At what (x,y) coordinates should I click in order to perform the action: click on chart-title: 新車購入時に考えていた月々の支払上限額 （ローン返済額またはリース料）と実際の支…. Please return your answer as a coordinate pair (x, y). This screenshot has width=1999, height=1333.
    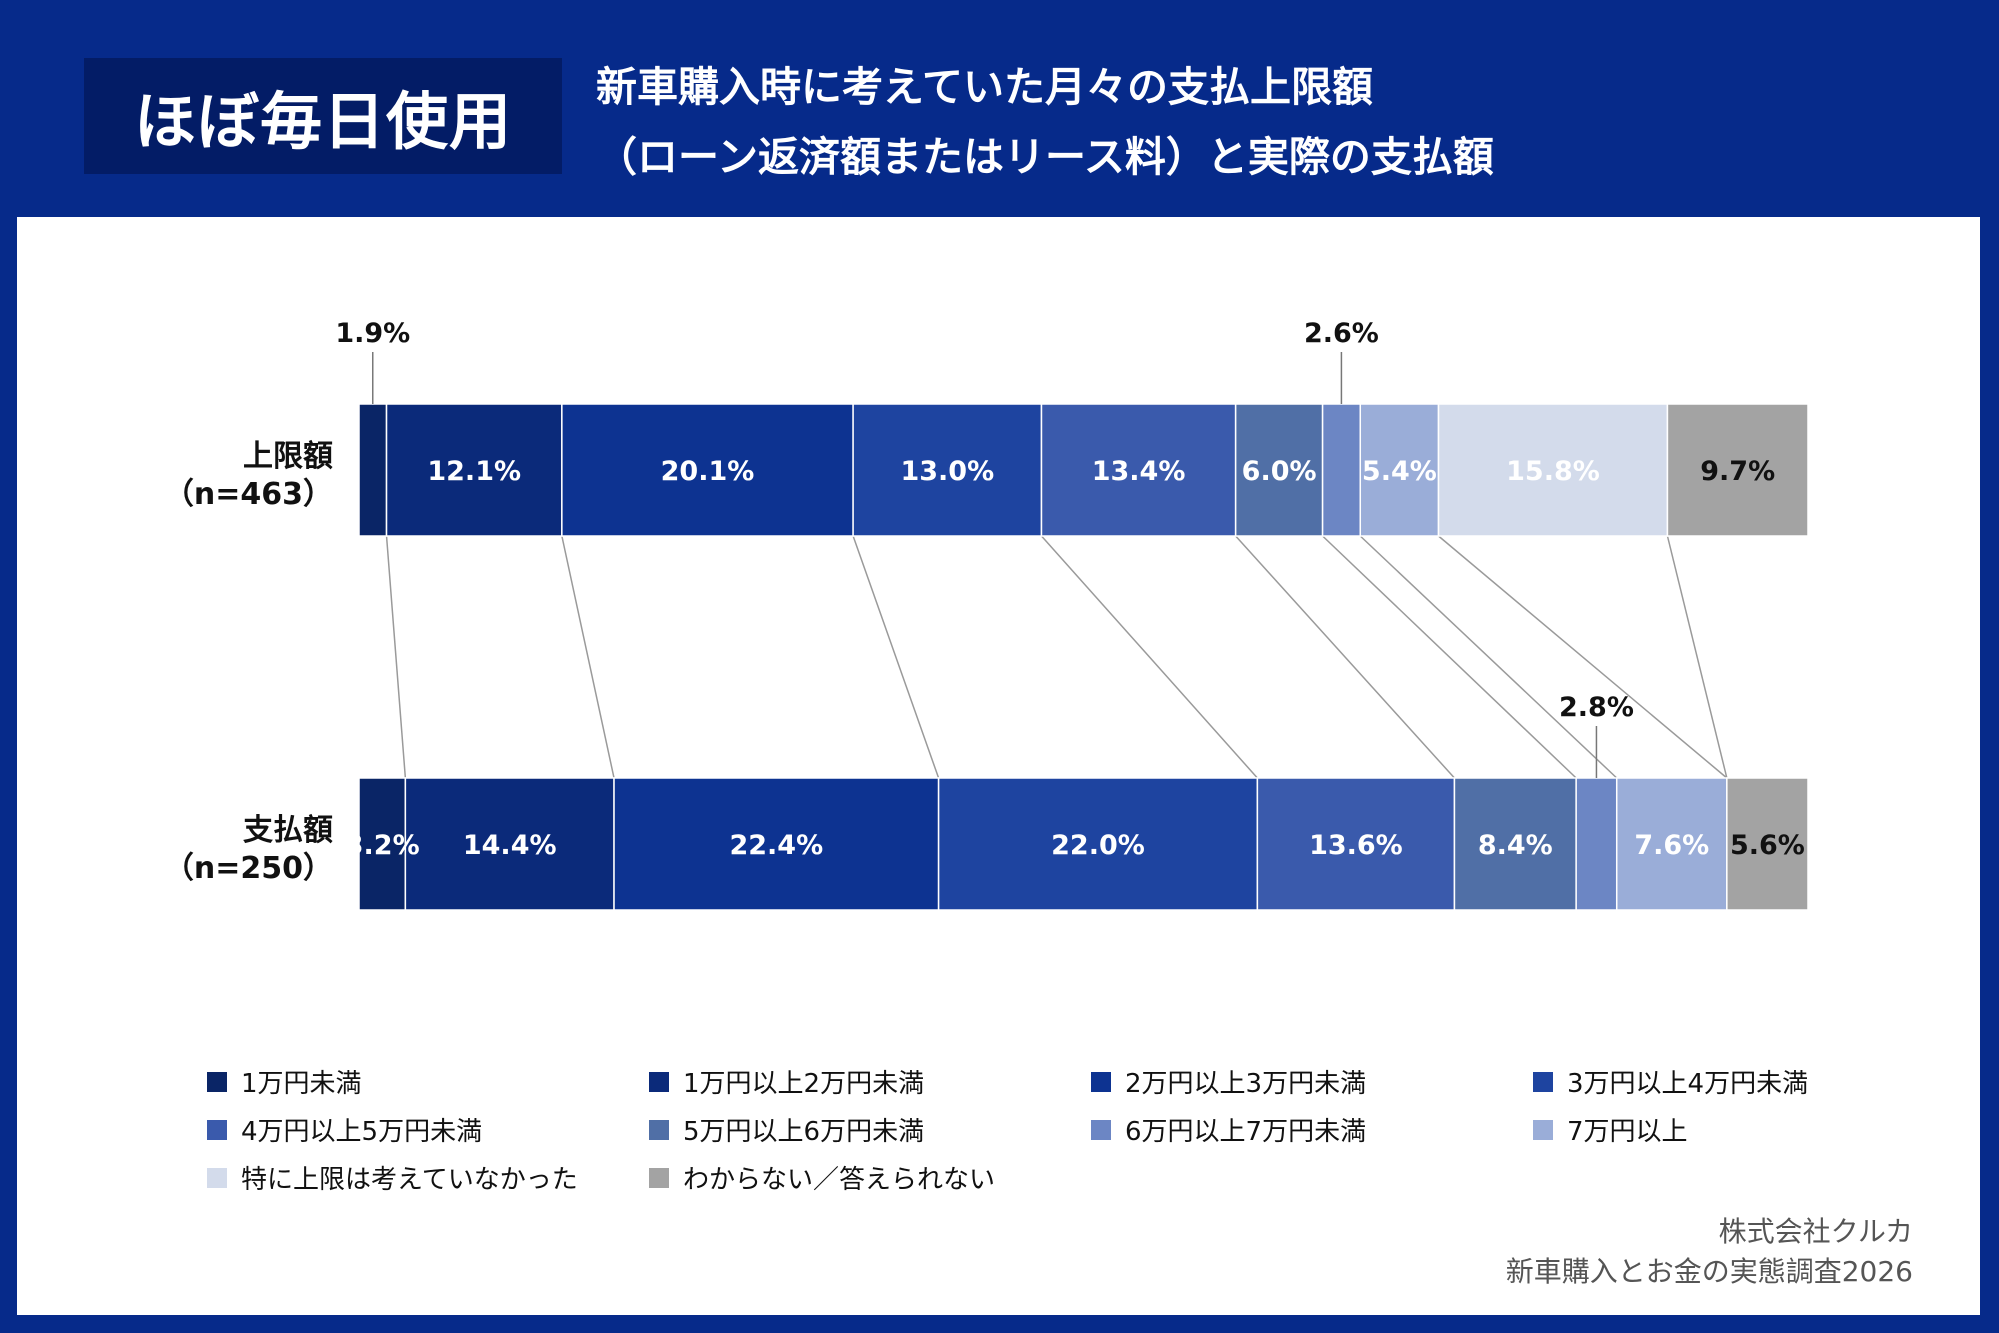
    Looking at the image, I should click on (1045, 122).